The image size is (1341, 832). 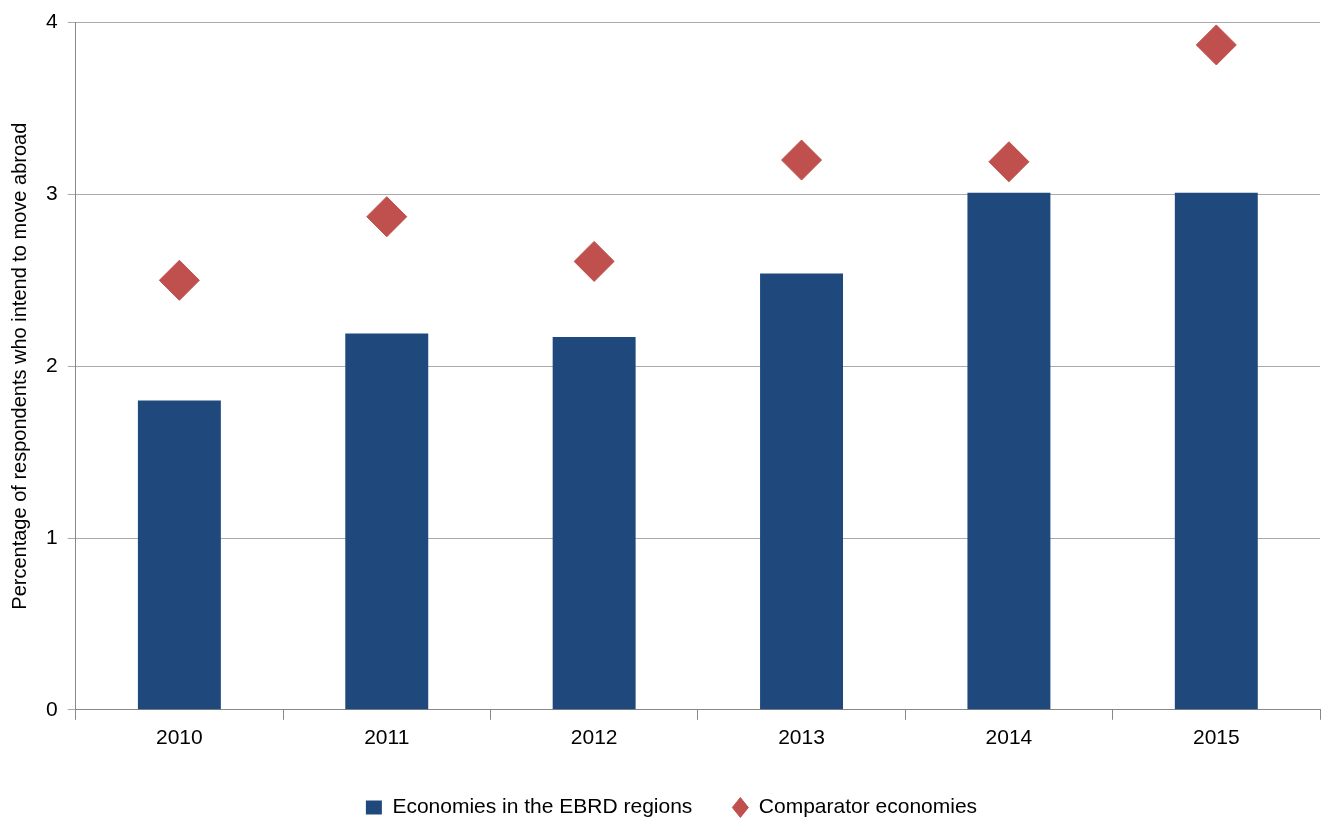 What do you see at coordinates (51, 21) in the screenshot?
I see `y-tick-label: 4` at bounding box center [51, 21].